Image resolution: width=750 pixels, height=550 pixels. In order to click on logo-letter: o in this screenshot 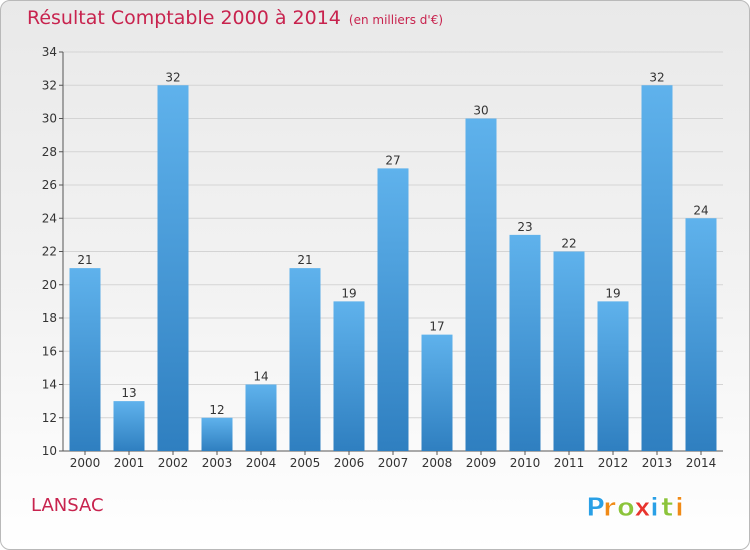, I will do `click(626, 508)`.